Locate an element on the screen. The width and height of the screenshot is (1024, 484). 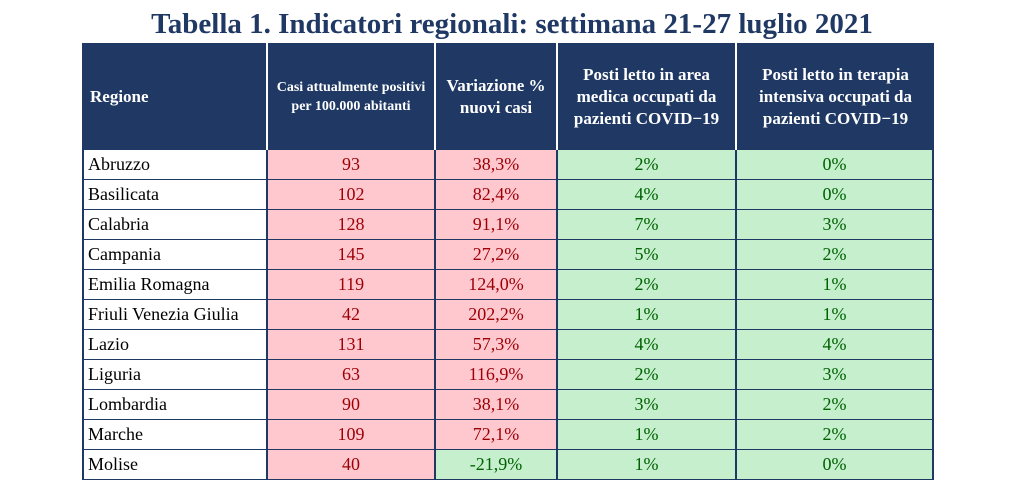
table-row: Basilicata 102 82,4% 4% 0% is located at coordinates (508, 195).